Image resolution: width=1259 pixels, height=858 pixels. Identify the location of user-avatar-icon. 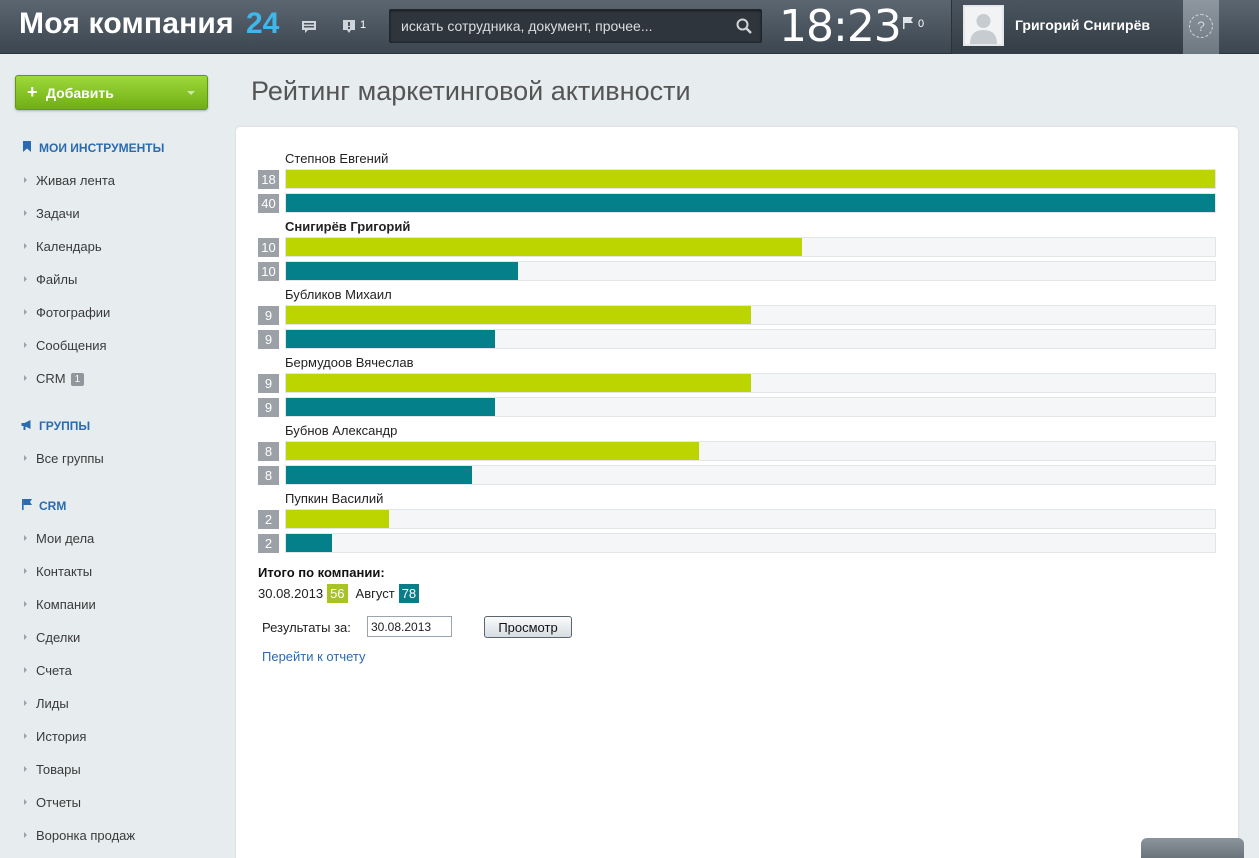
(983, 25).